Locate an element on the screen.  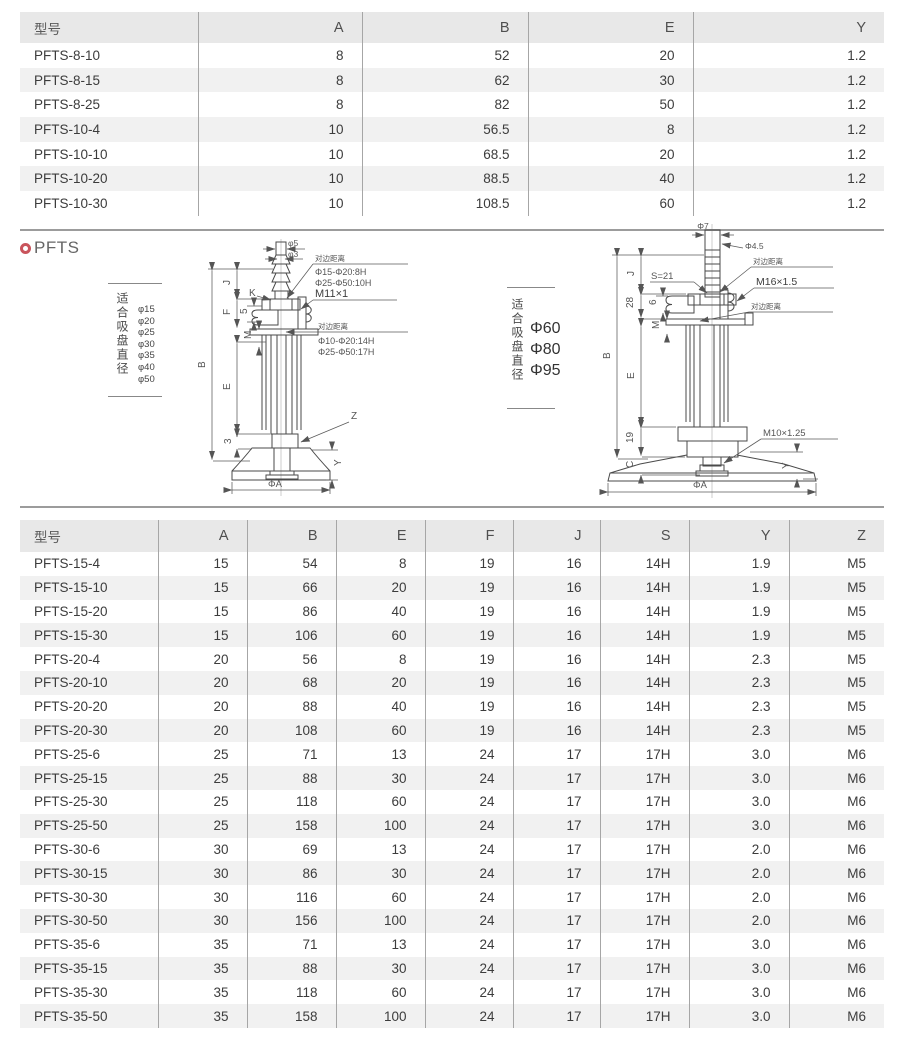
suction-fitting-outline is located at coordinates (712, 355).